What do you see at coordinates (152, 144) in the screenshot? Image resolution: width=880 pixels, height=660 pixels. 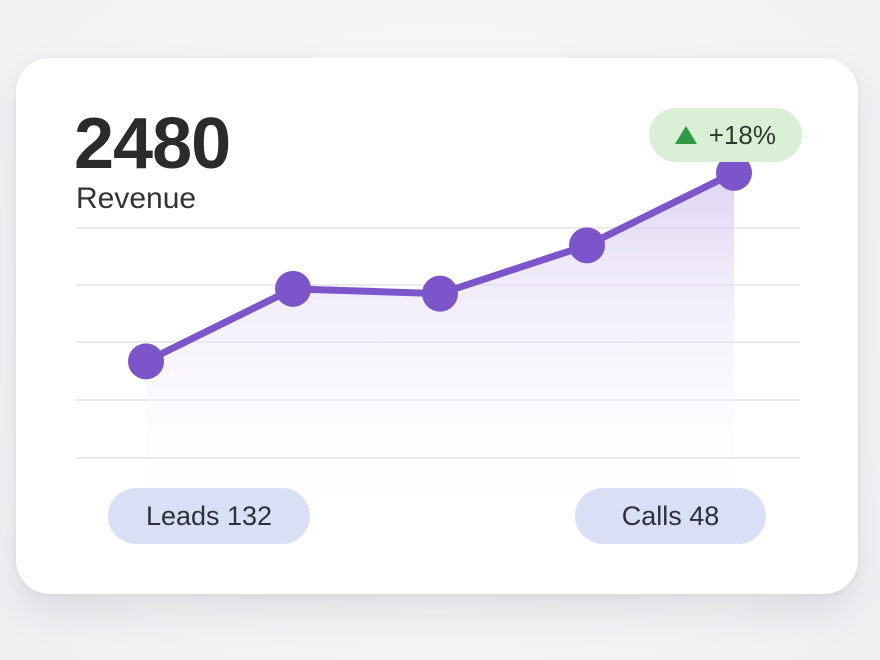 I see `metric-value: 2480` at bounding box center [152, 144].